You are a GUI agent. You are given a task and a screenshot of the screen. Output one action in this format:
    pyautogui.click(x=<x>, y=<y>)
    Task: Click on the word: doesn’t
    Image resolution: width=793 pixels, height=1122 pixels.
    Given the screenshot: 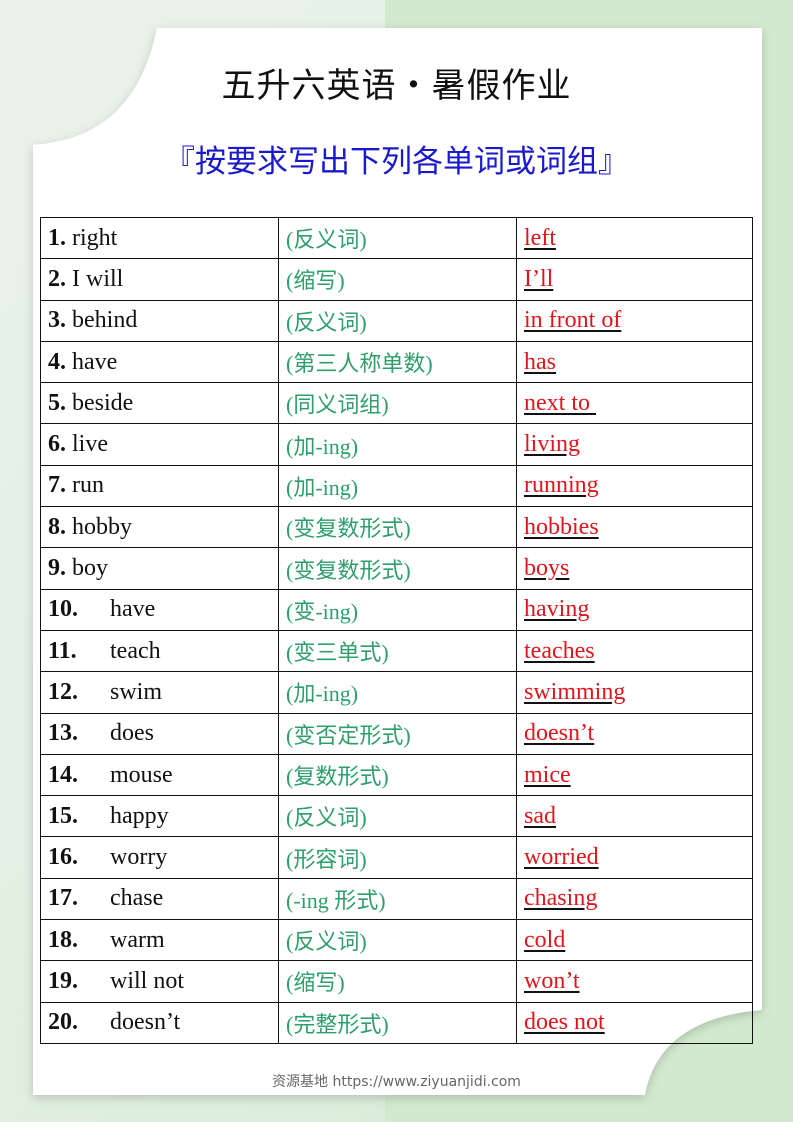 What is the action you would take?
    pyautogui.click(x=145, y=1022)
    